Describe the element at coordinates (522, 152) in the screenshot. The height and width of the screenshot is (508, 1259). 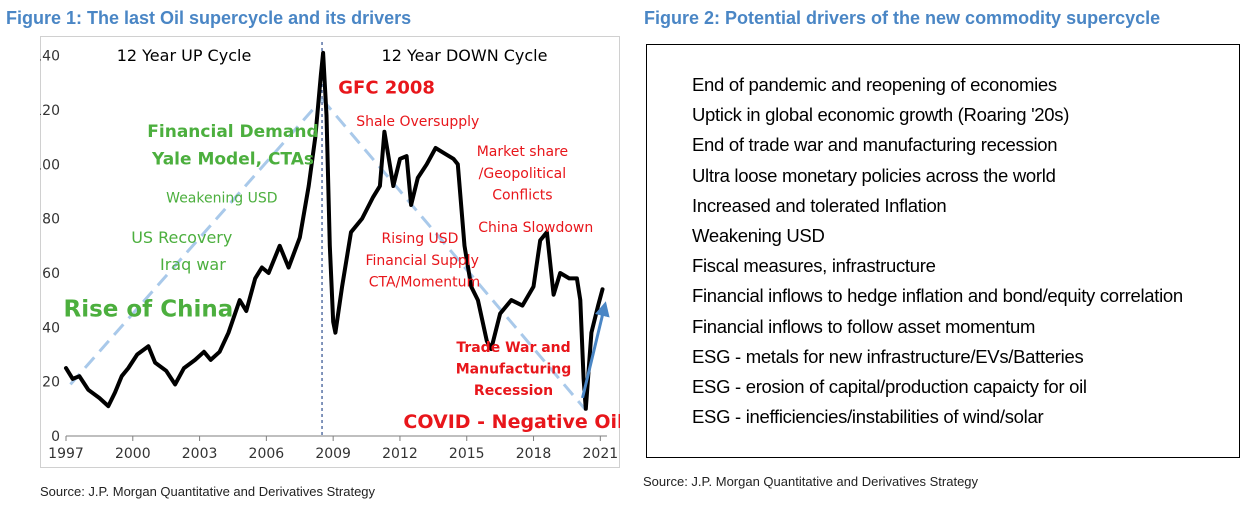
I see `chart-annotation: Market share` at that location.